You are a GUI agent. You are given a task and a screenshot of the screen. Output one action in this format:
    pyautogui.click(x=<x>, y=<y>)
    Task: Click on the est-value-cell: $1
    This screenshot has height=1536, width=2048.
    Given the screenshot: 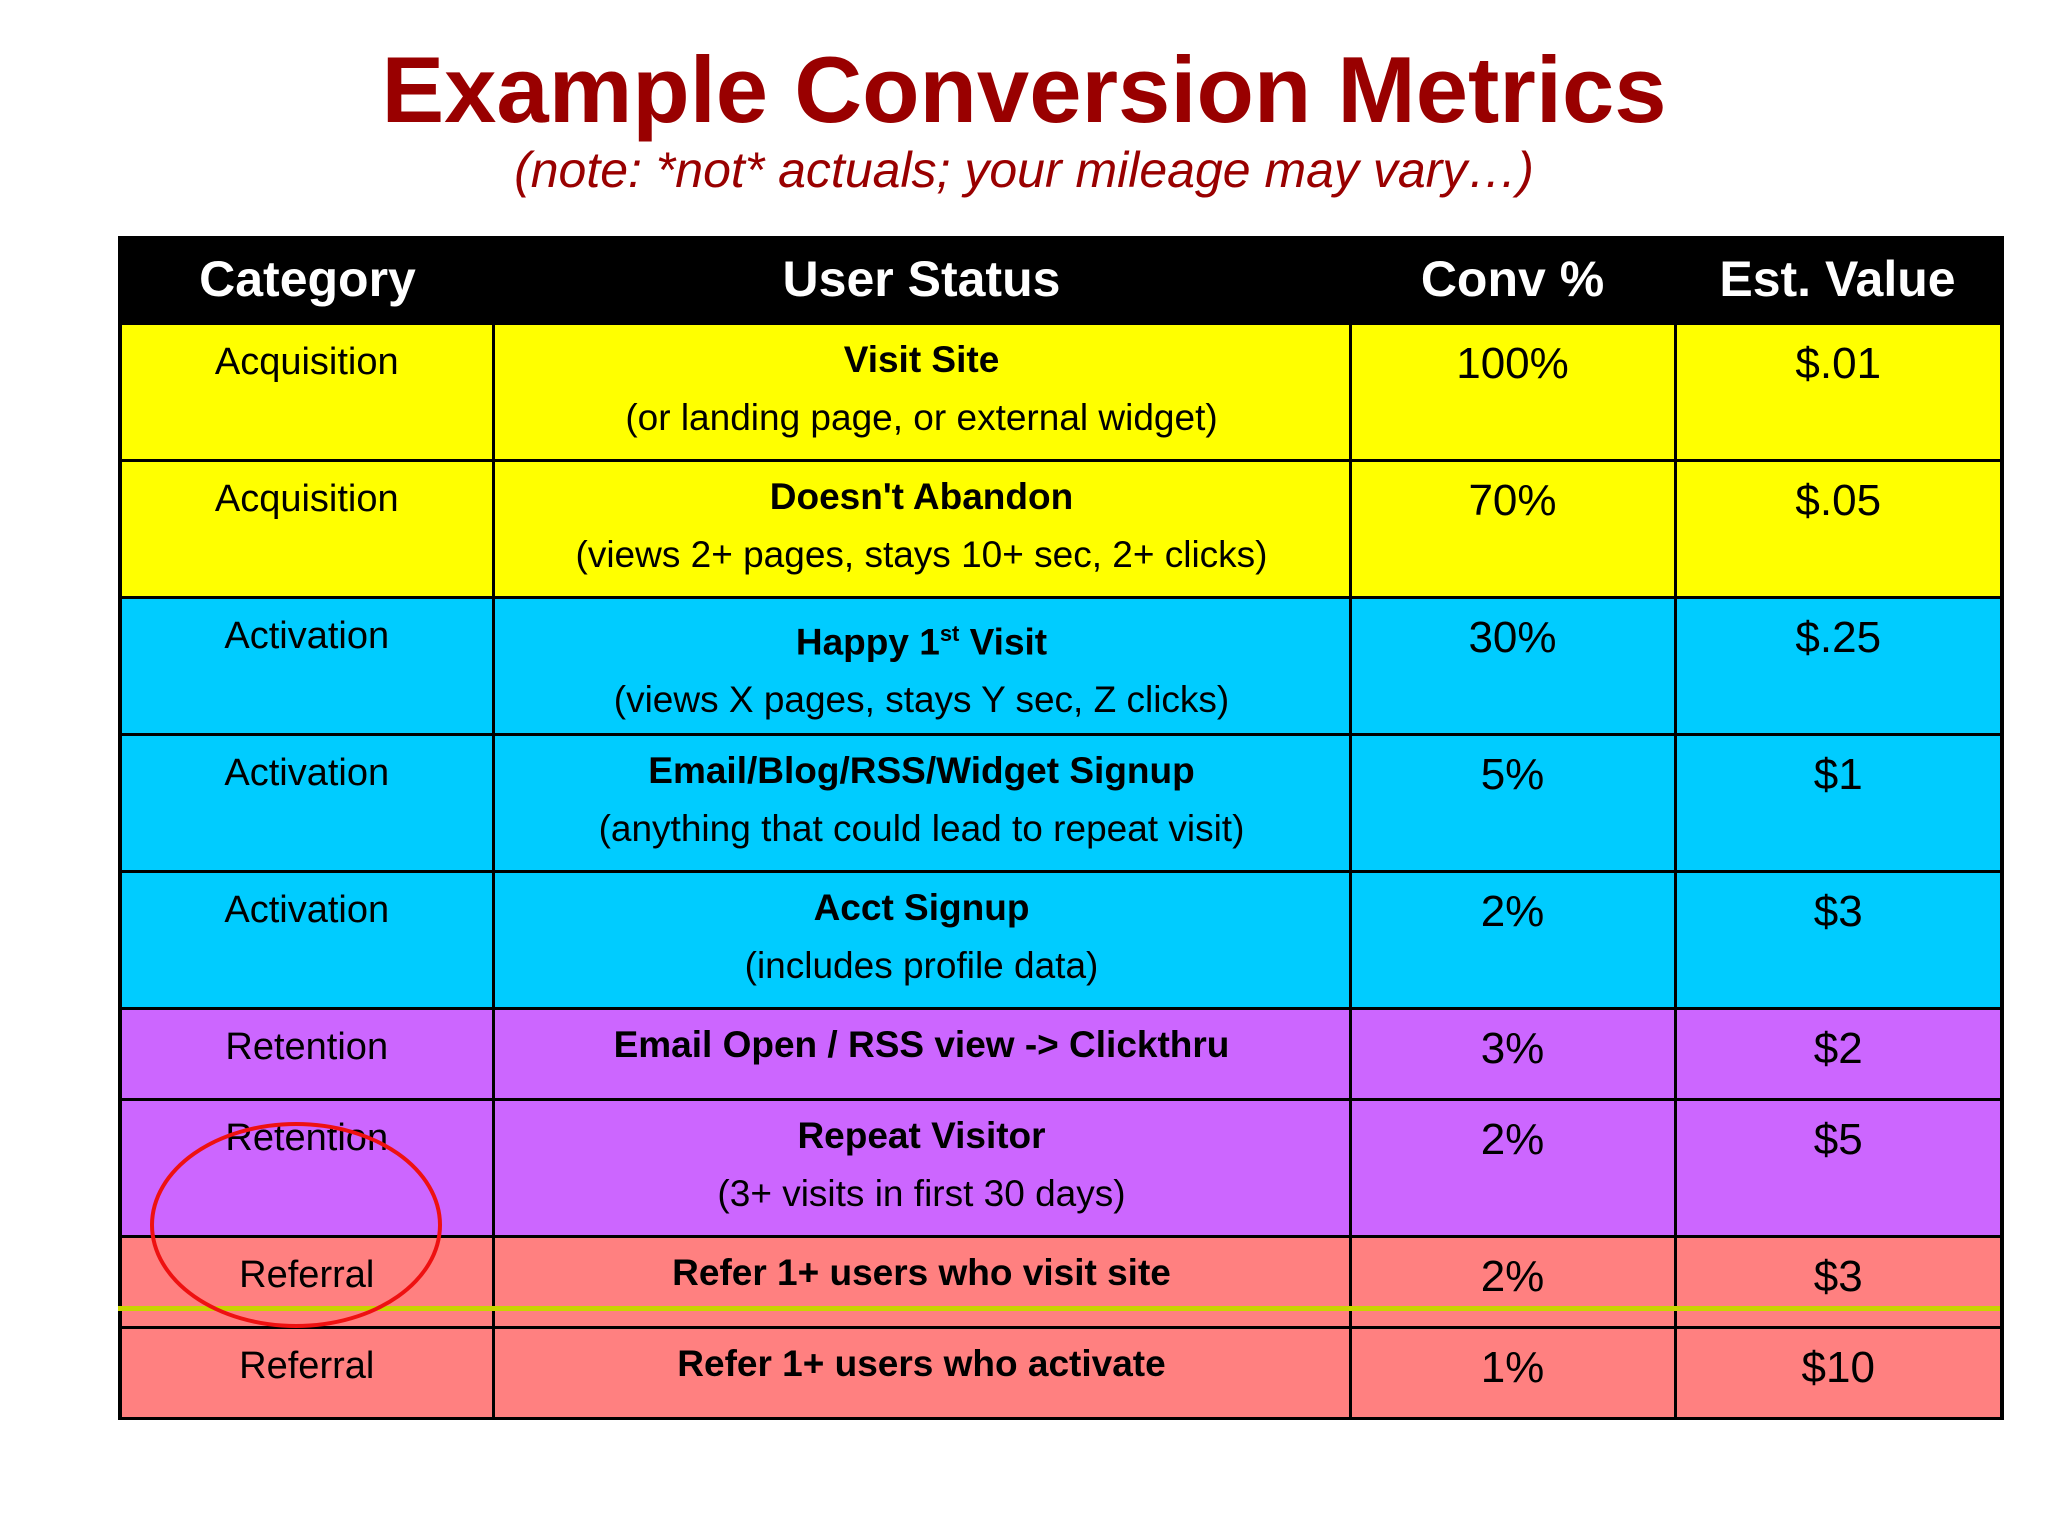 What is the action you would take?
    pyautogui.click(x=1838, y=803)
    